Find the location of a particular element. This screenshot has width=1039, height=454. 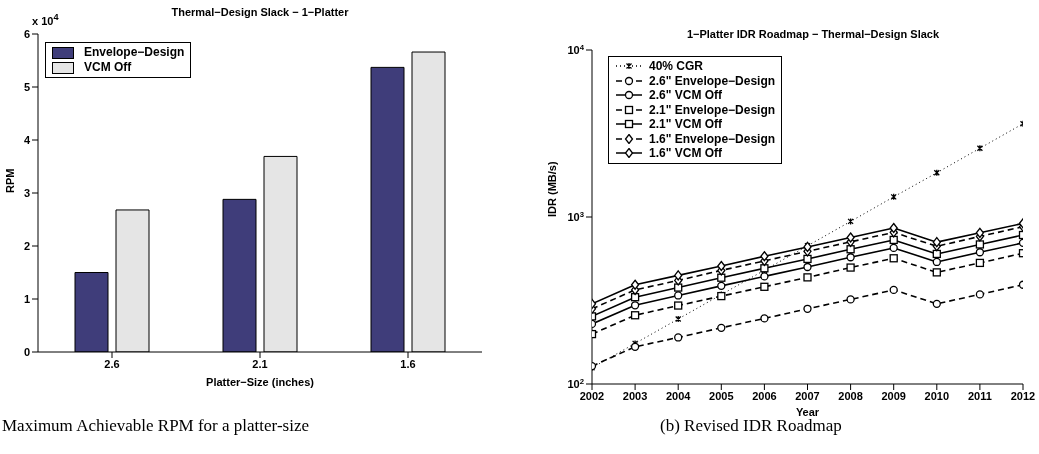

legend-label: 2.1" VCM Off is located at coordinates (686, 124).